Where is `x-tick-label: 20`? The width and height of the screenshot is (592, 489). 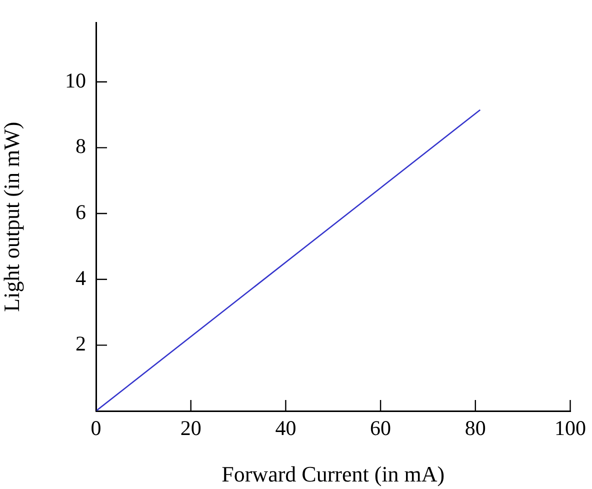
x-tick-label: 20 is located at coordinates (191, 428).